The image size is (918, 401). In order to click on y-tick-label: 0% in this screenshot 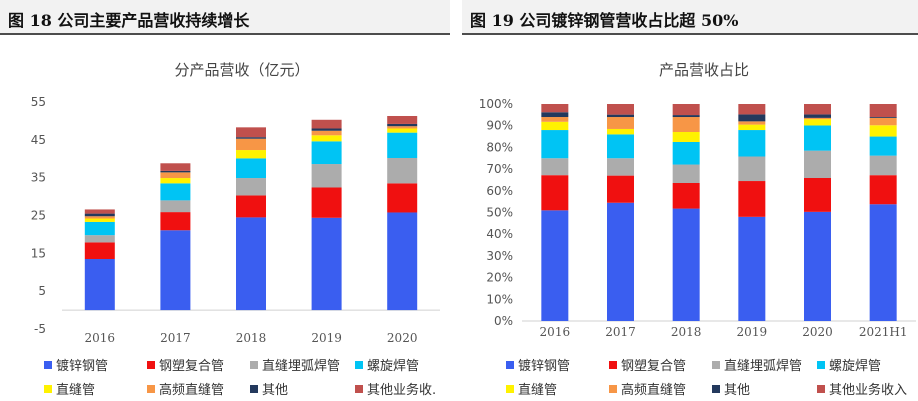, I will do `click(503, 321)`.